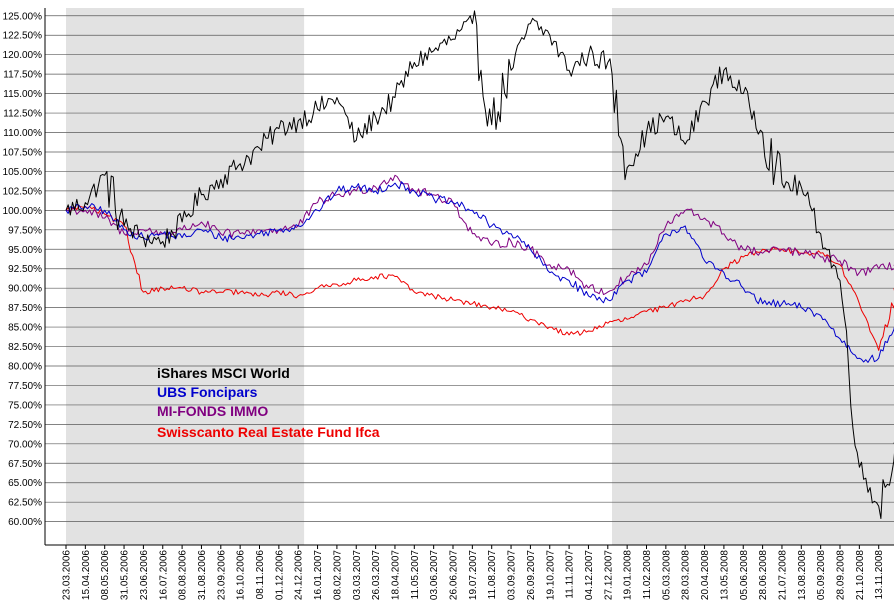 The image size is (894, 605). I want to click on x-tick-label: 11.02.2008, so click(647, 575).